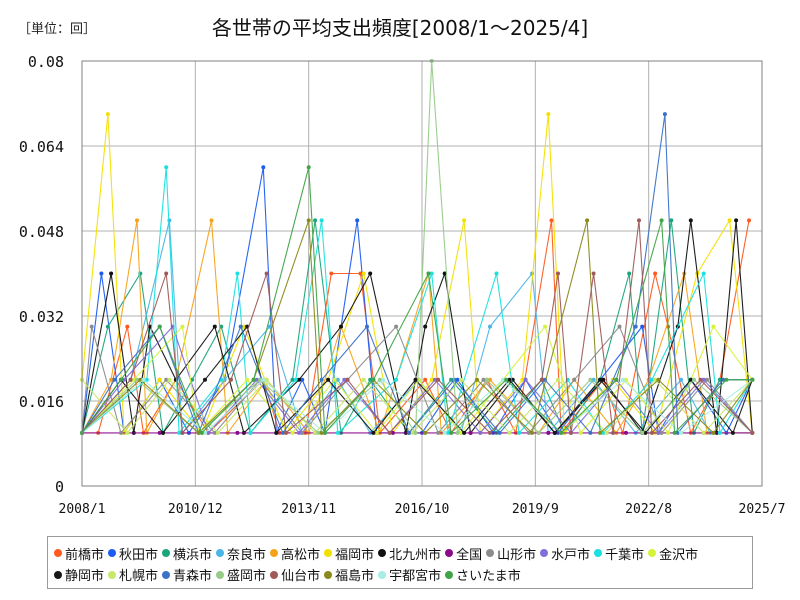 Image resolution: width=800 pixels, height=600 pixels. I want to click on legend-item: 秋田市, so click(133, 553).